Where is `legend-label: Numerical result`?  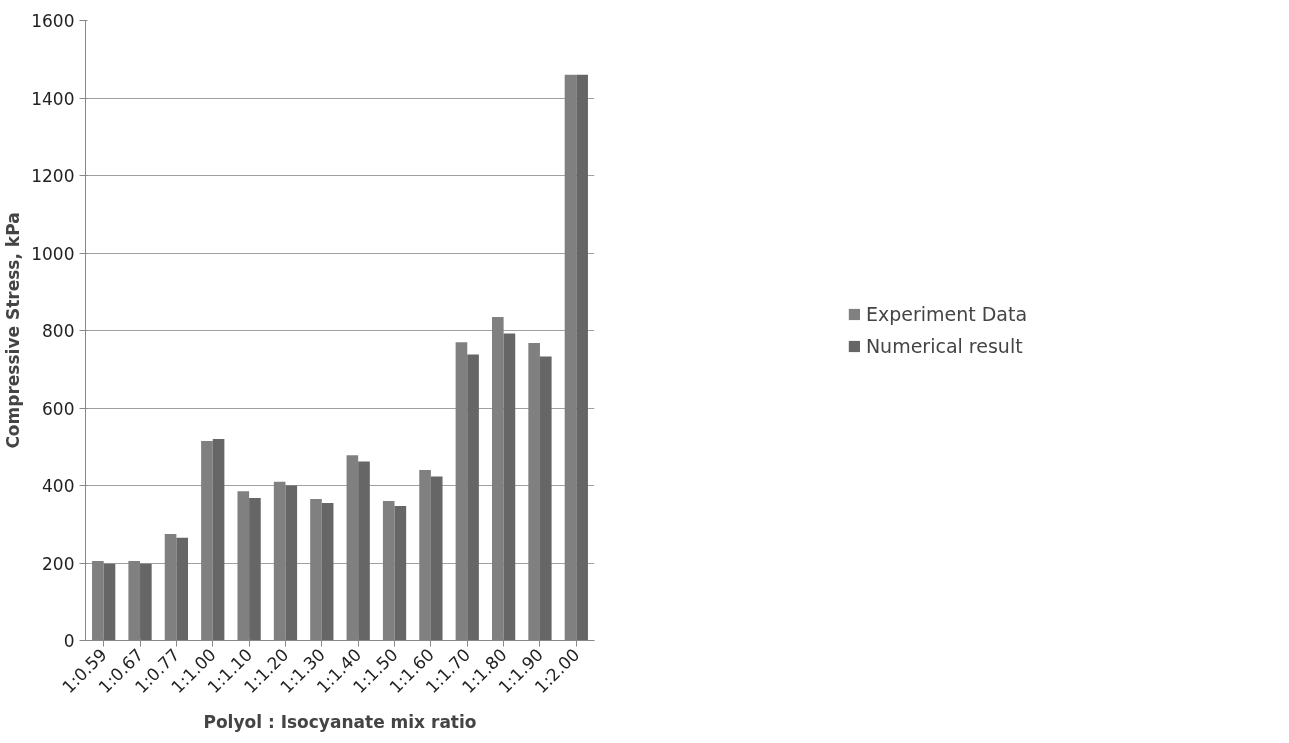
legend-label: Numerical result is located at coordinates (944, 346).